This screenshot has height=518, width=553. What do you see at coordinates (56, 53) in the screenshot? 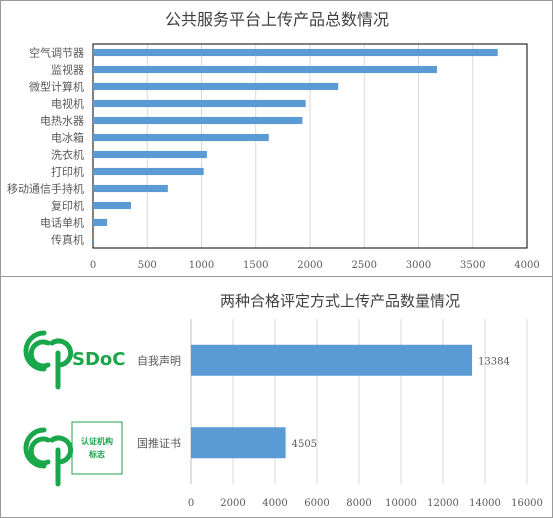
I see `chart1-category-label: 空气调节器` at bounding box center [56, 53].